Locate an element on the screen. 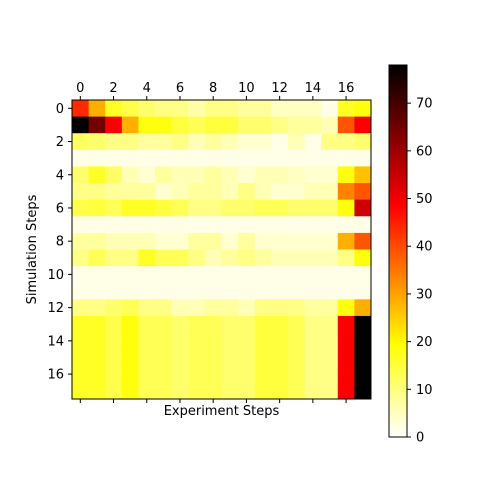 Image resolution: width=480 pixels, height=480 pixels. heatmap-cell-r10-c10 is located at coordinates (247, 275).